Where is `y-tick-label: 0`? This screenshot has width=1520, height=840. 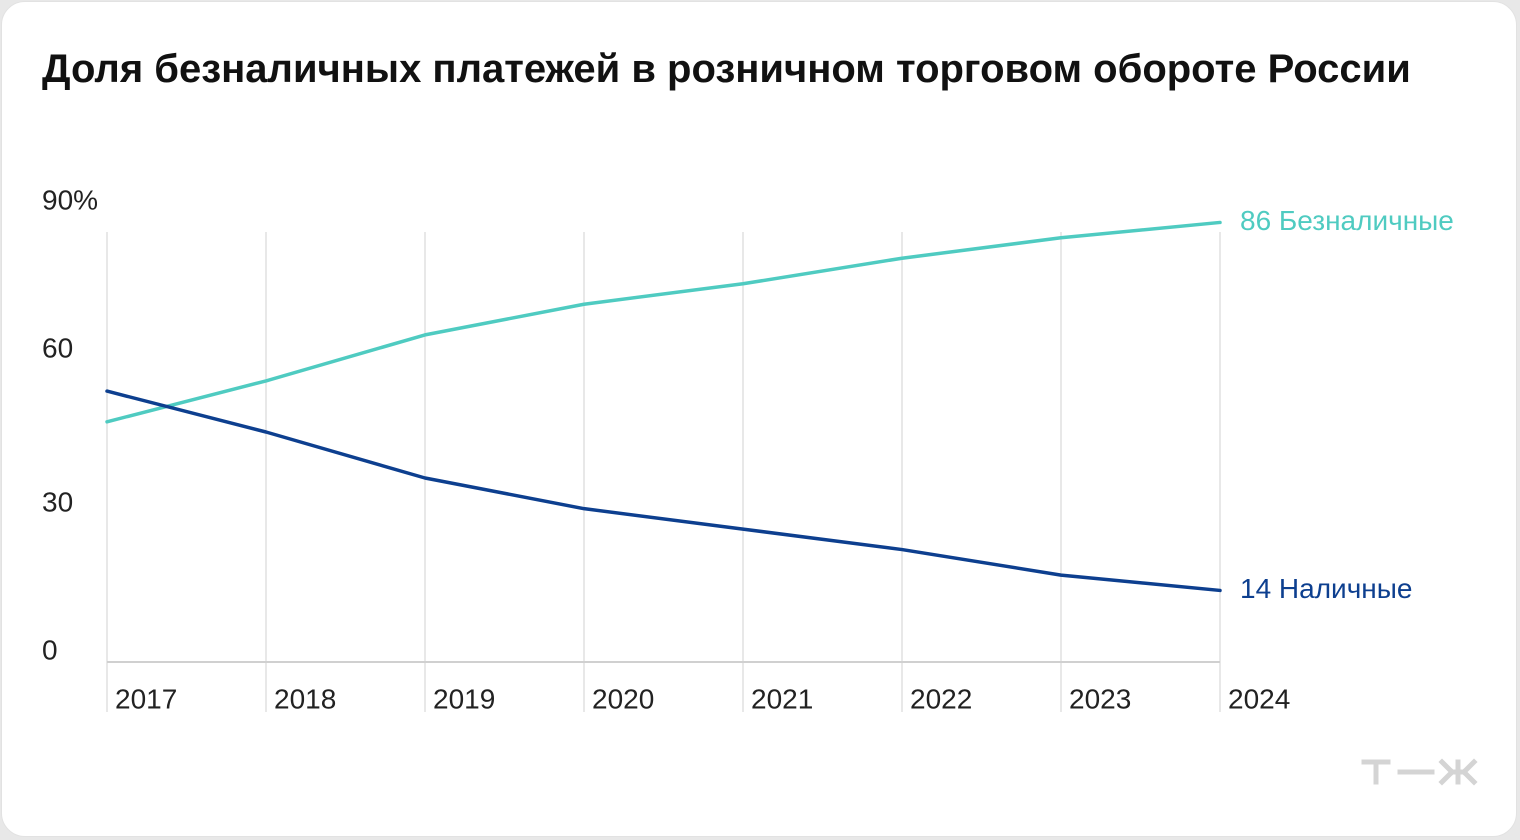 y-tick-label: 0 is located at coordinates (50, 649).